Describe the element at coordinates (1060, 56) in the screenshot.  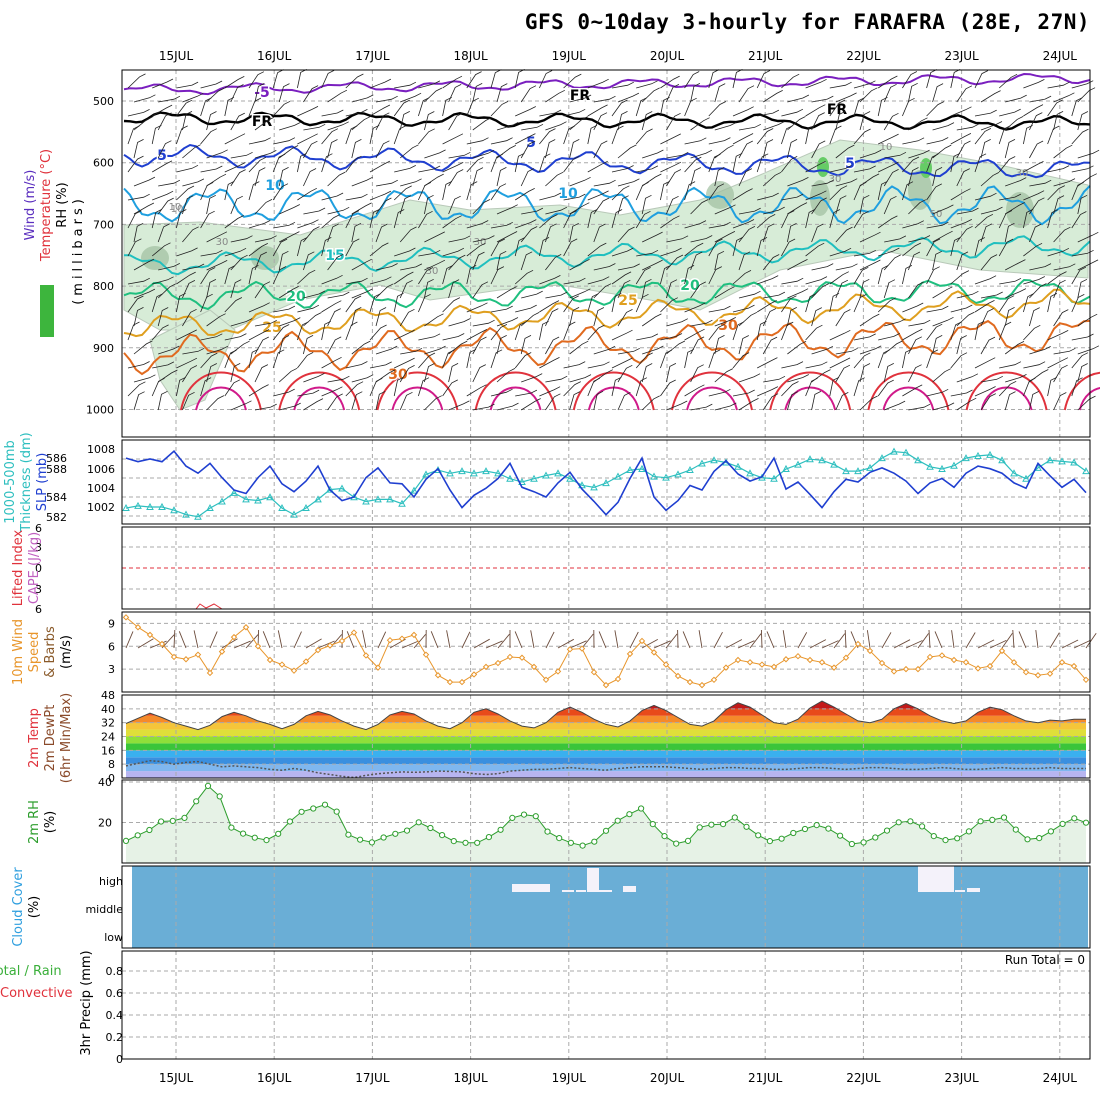
I see `top-date-label: 24JUL` at that location.